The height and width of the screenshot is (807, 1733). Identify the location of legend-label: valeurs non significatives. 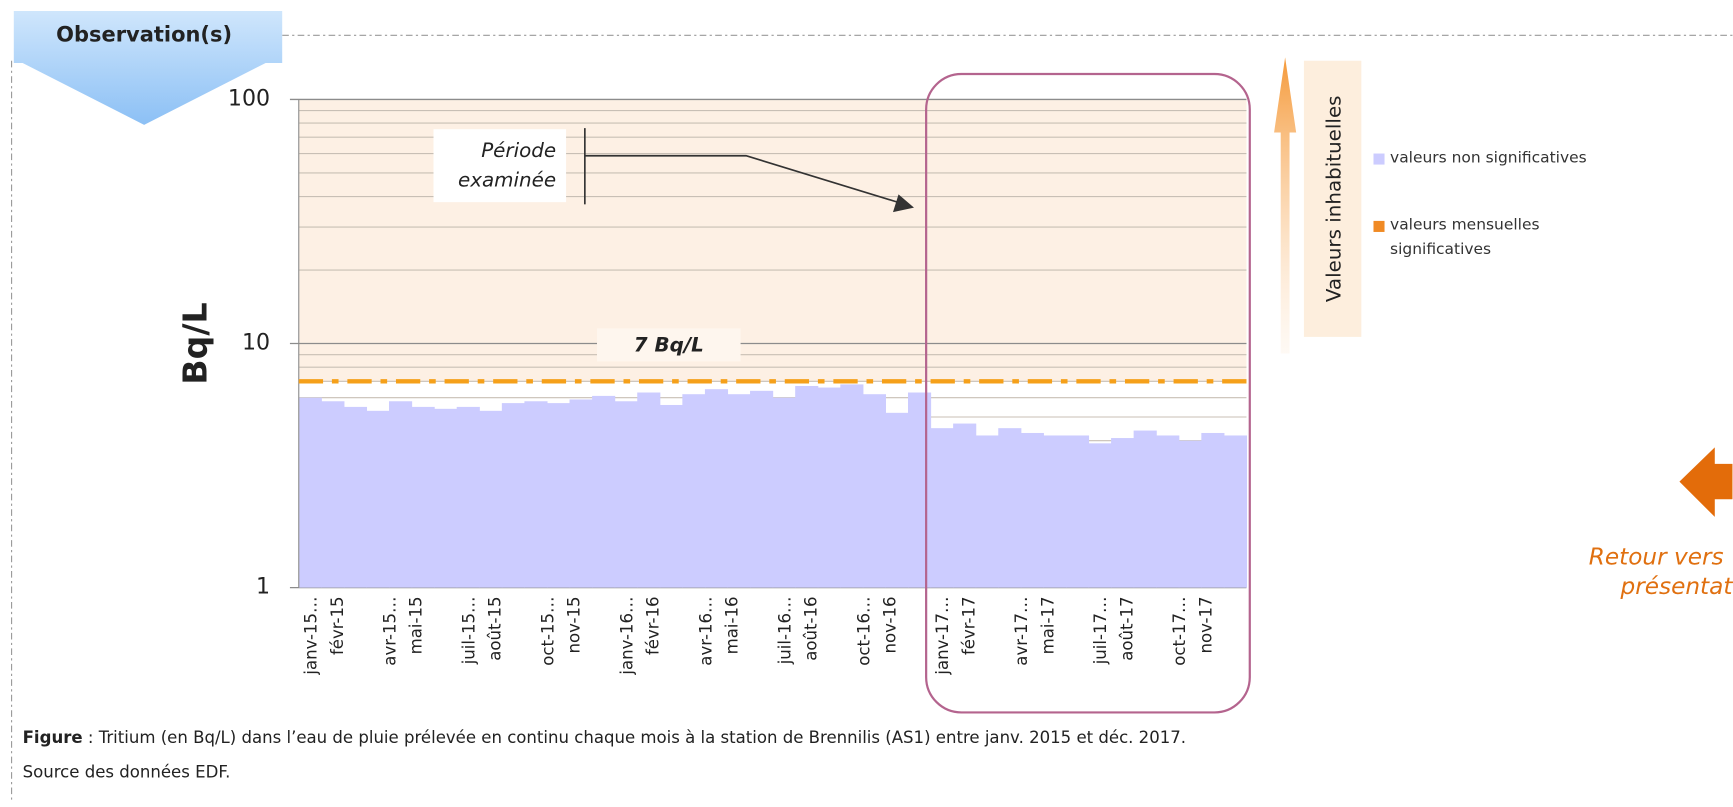
(1488, 158).